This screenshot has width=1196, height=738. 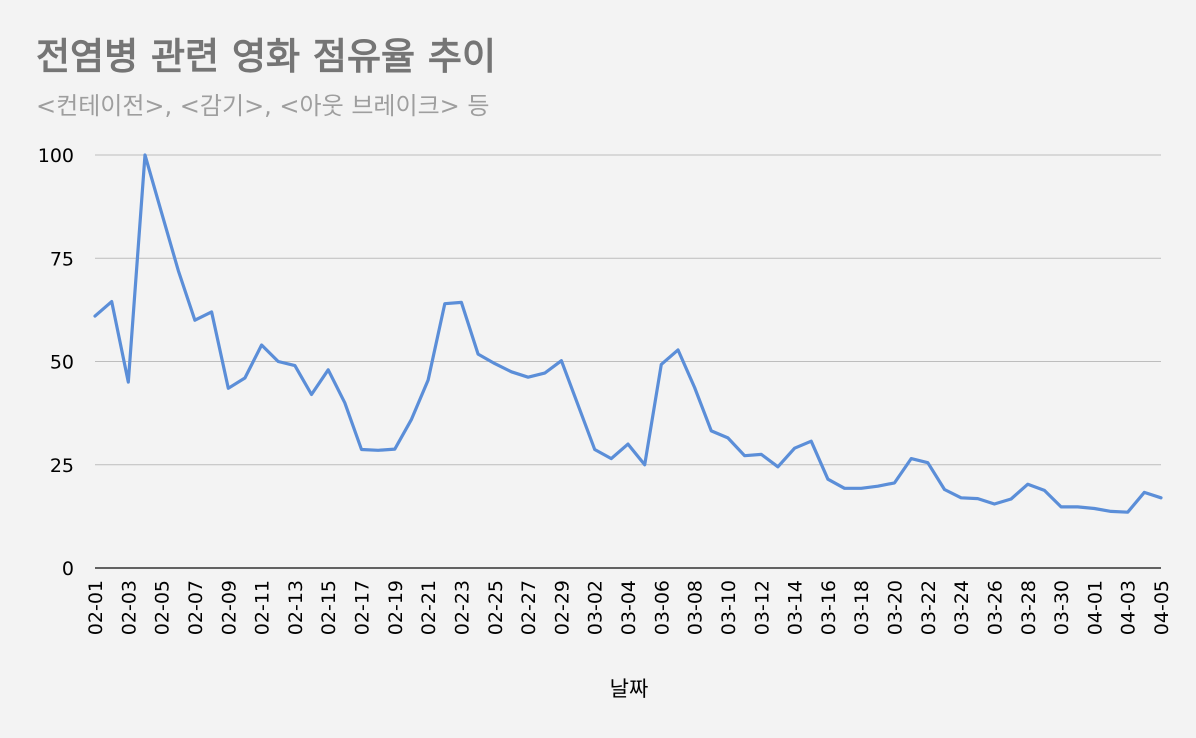 What do you see at coordinates (62, 259) in the screenshot?
I see `y-tick-label: 75` at bounding box center [62, 259].